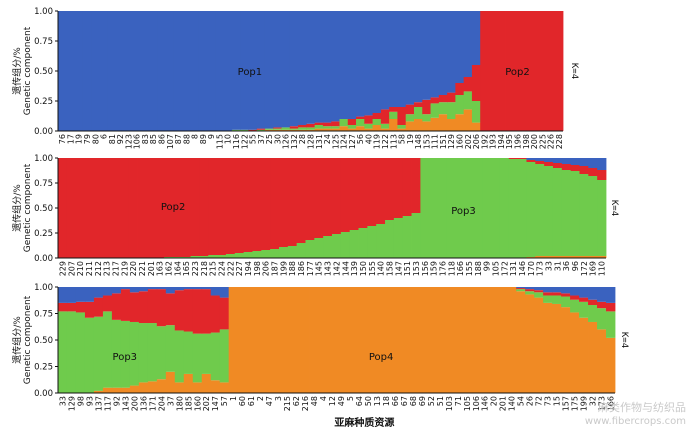  Describe the element at coordinates (484, 141) in the screenshot. I see `x-tick-label: 192` at that location.